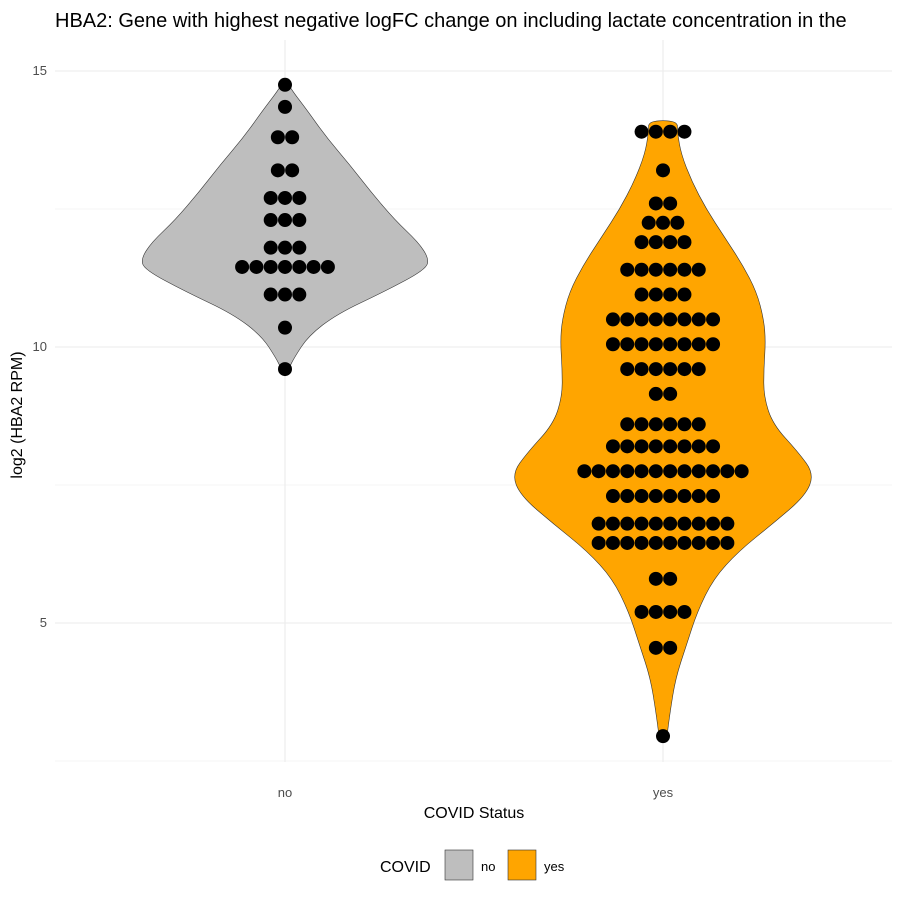 The width and height of the screenshot is (902, 897). Describe the element at coordinates (476, 792) in the screenshot. I see `x-axis-ticks: no yes` at that location.